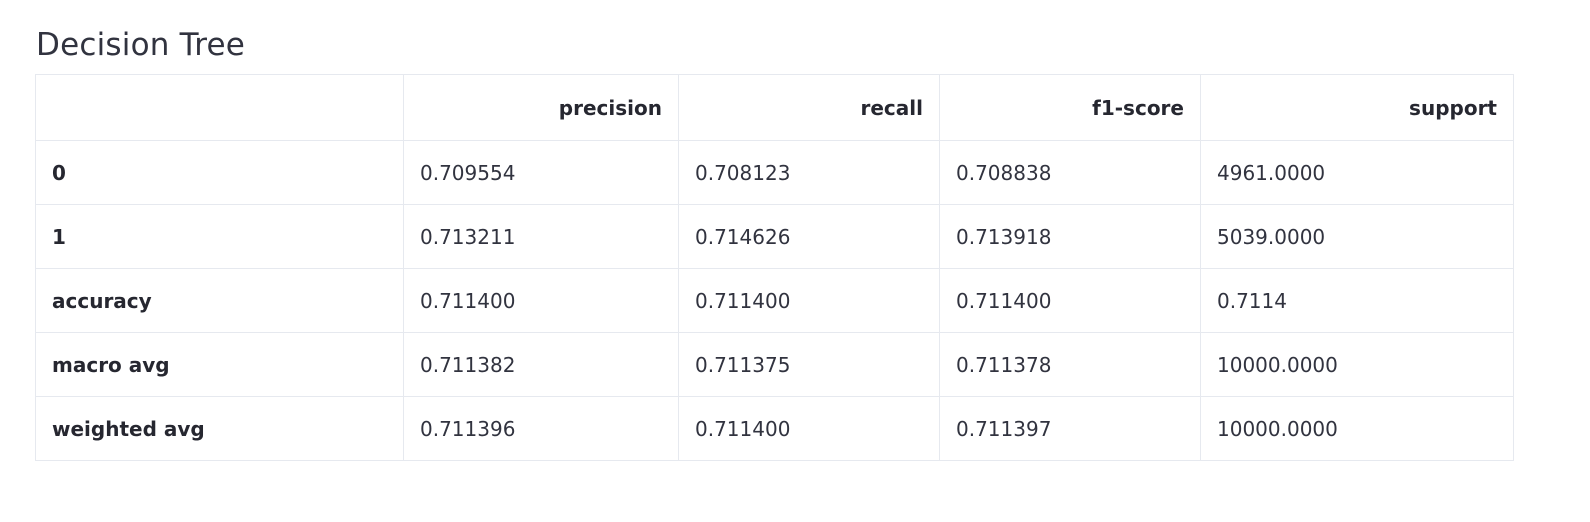 The width and height of the screenshot is (1590, 522). Describe the element at coordinates (219, 236) in the screenshot. I see `row-label: 1` at that location.